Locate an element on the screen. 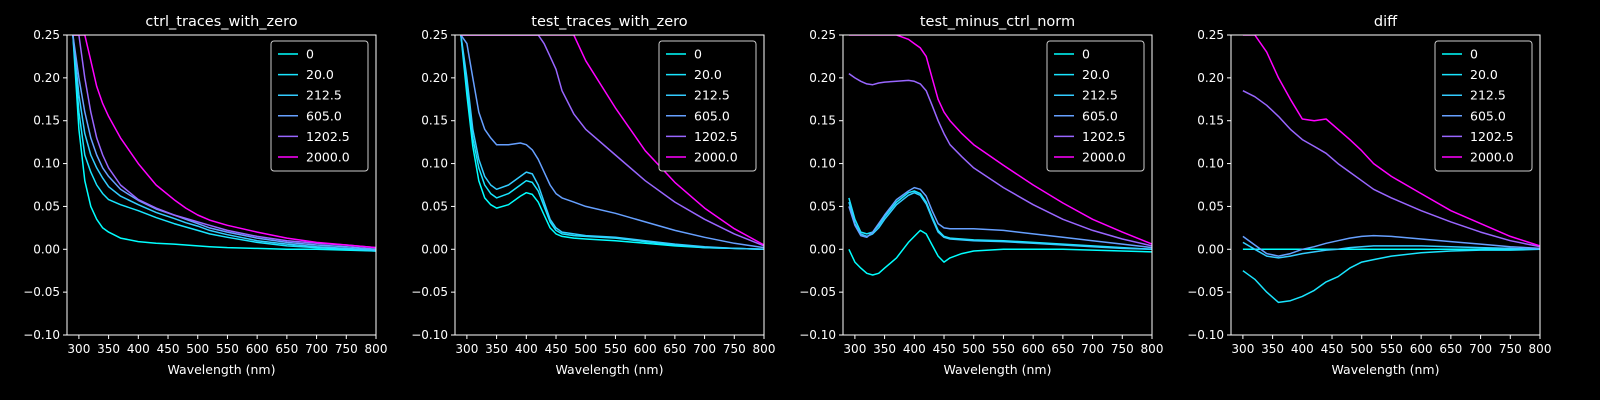 The height and width of the screenshot is (400, 1600). legend-label: 605.0 is located at coordinates (1100, 115).